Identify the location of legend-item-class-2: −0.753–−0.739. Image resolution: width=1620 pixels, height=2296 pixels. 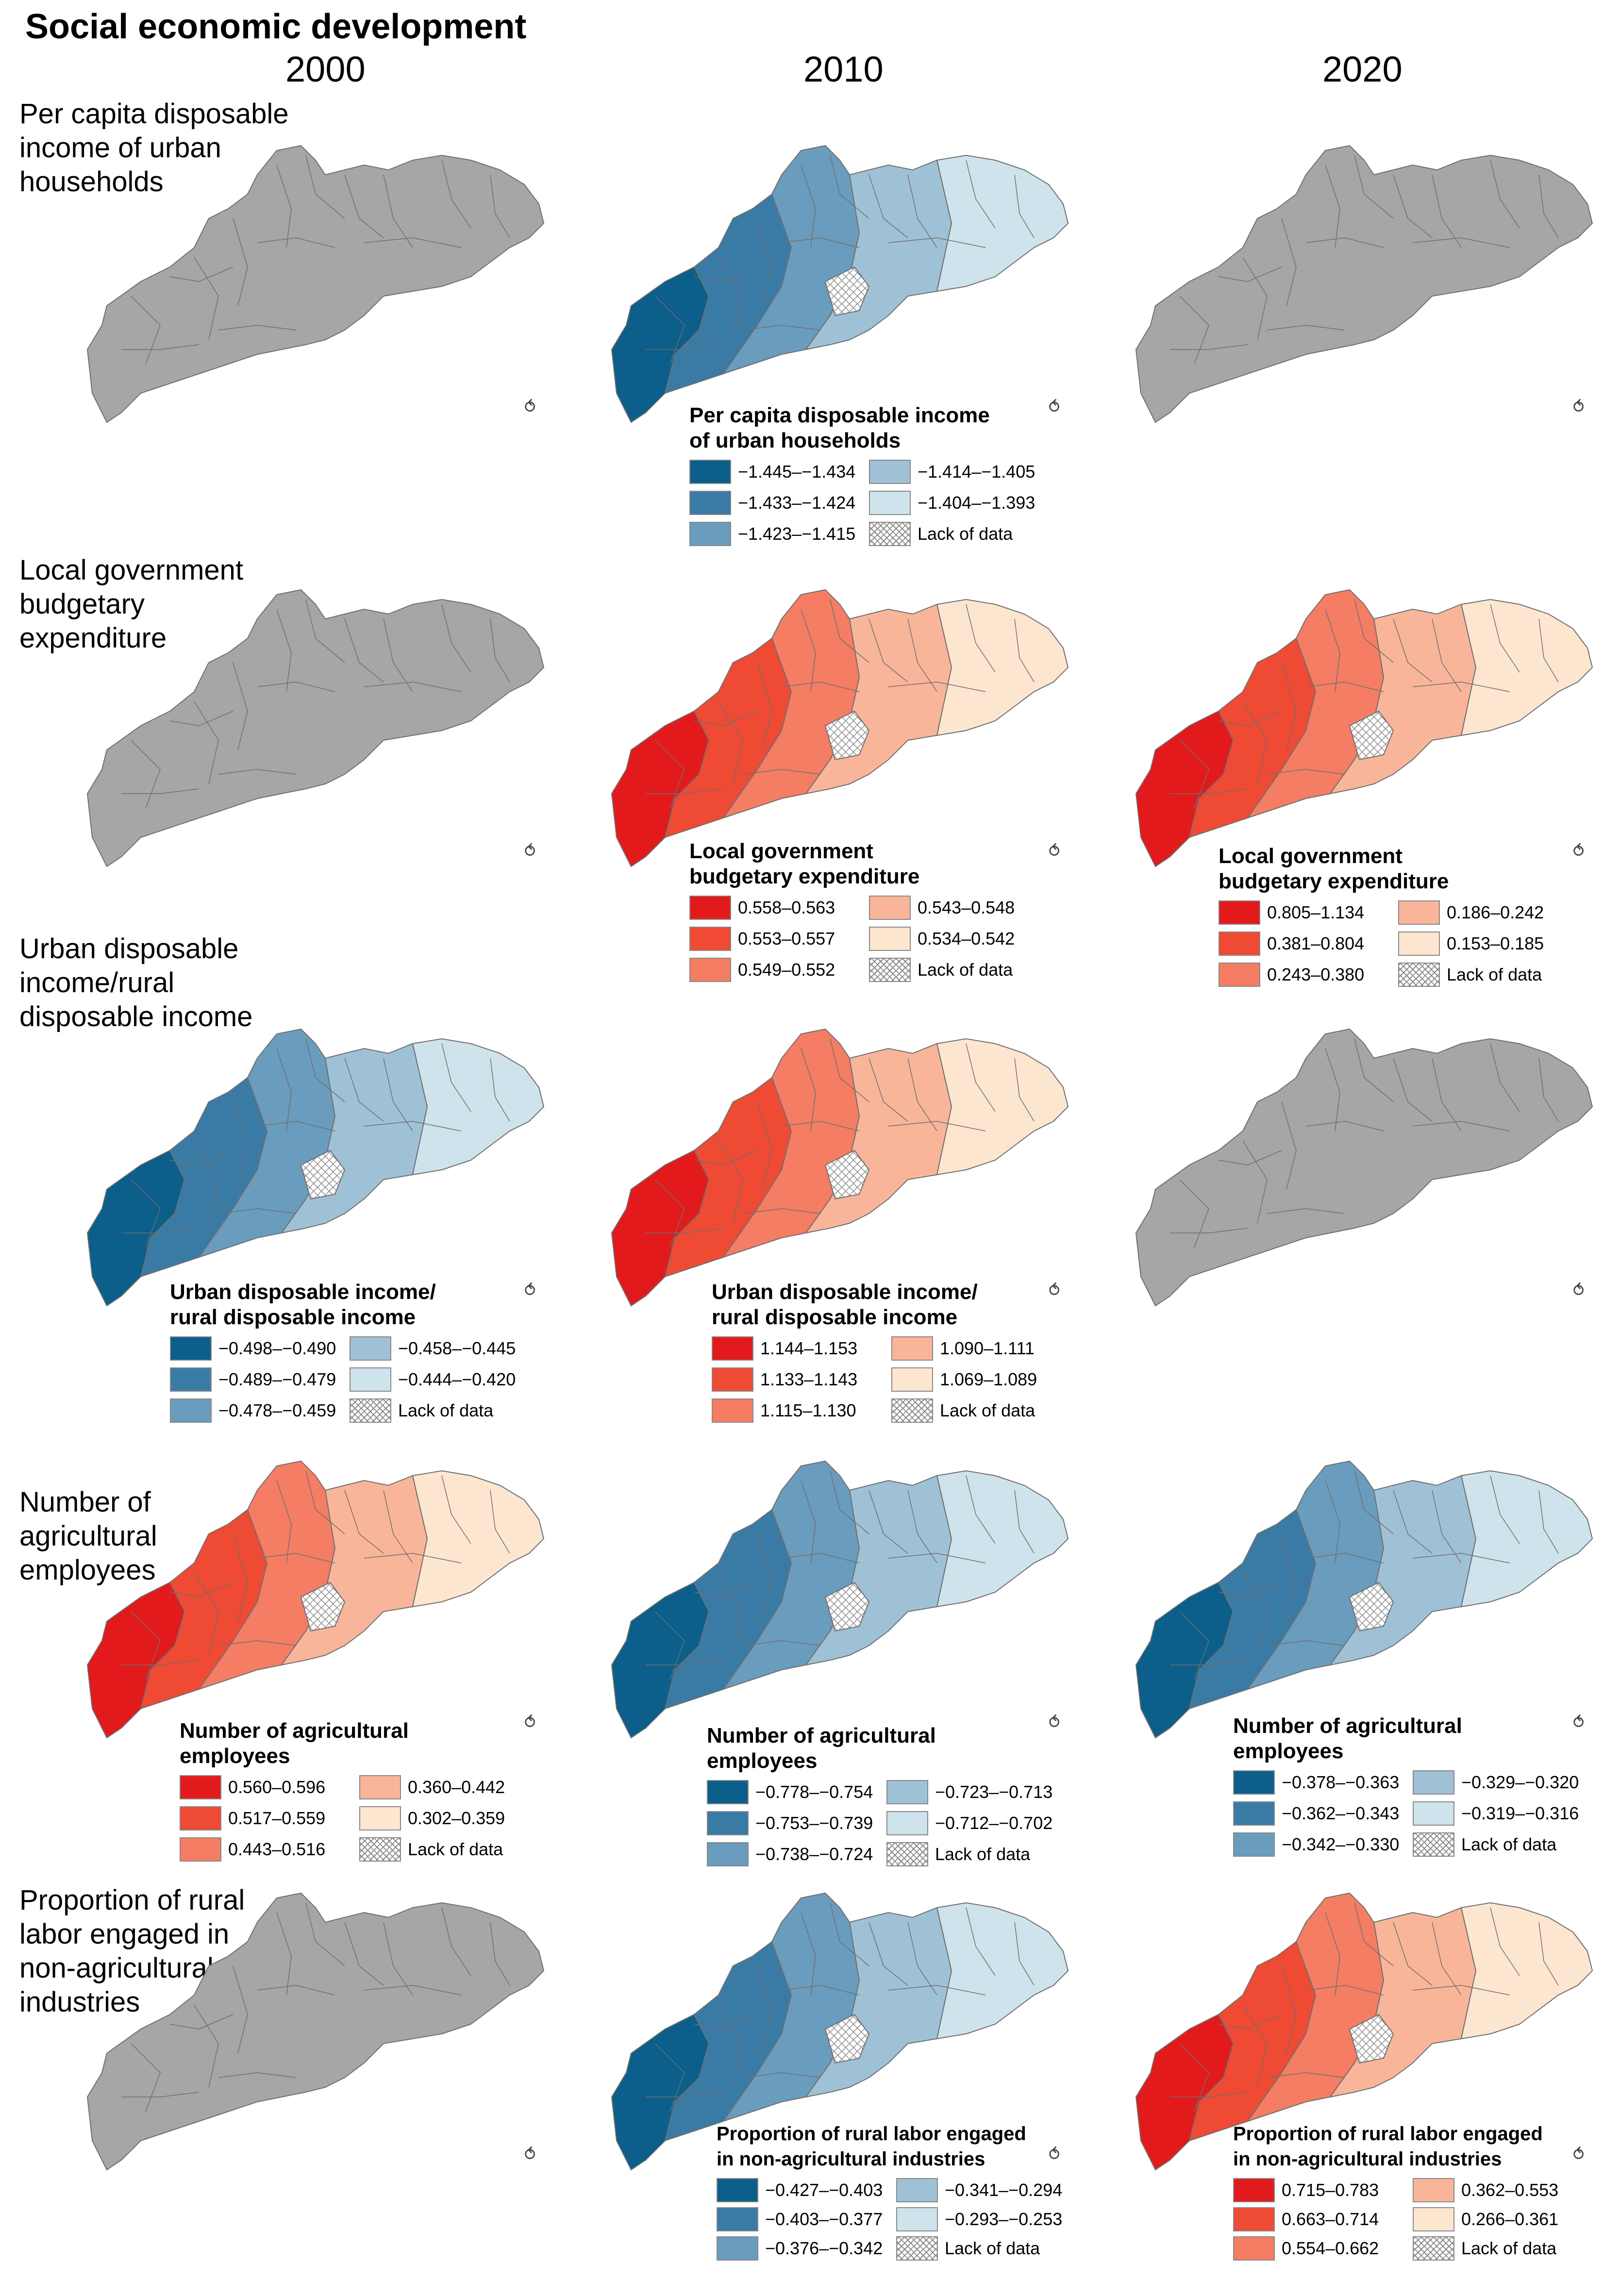
(797, 1823).